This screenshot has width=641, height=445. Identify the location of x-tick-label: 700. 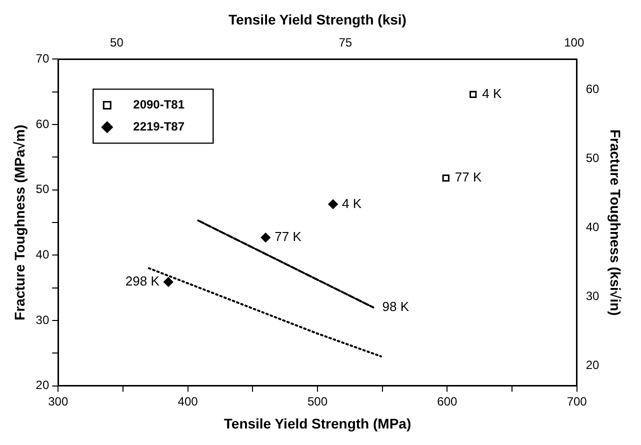
(577, 401).